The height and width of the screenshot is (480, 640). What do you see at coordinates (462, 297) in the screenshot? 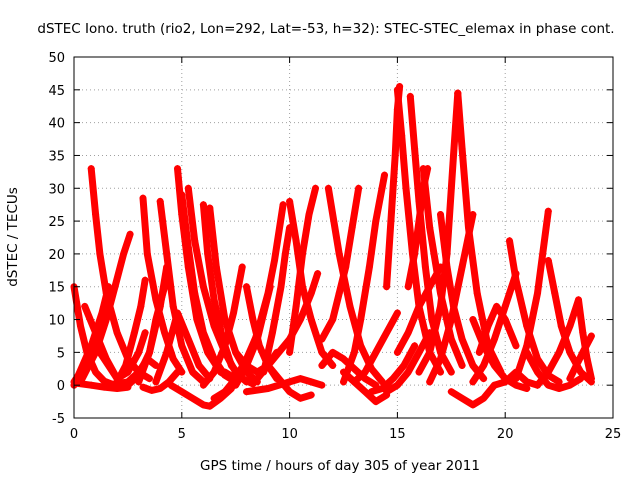
I see `series-50-trace` at bounding box center [462, 297].